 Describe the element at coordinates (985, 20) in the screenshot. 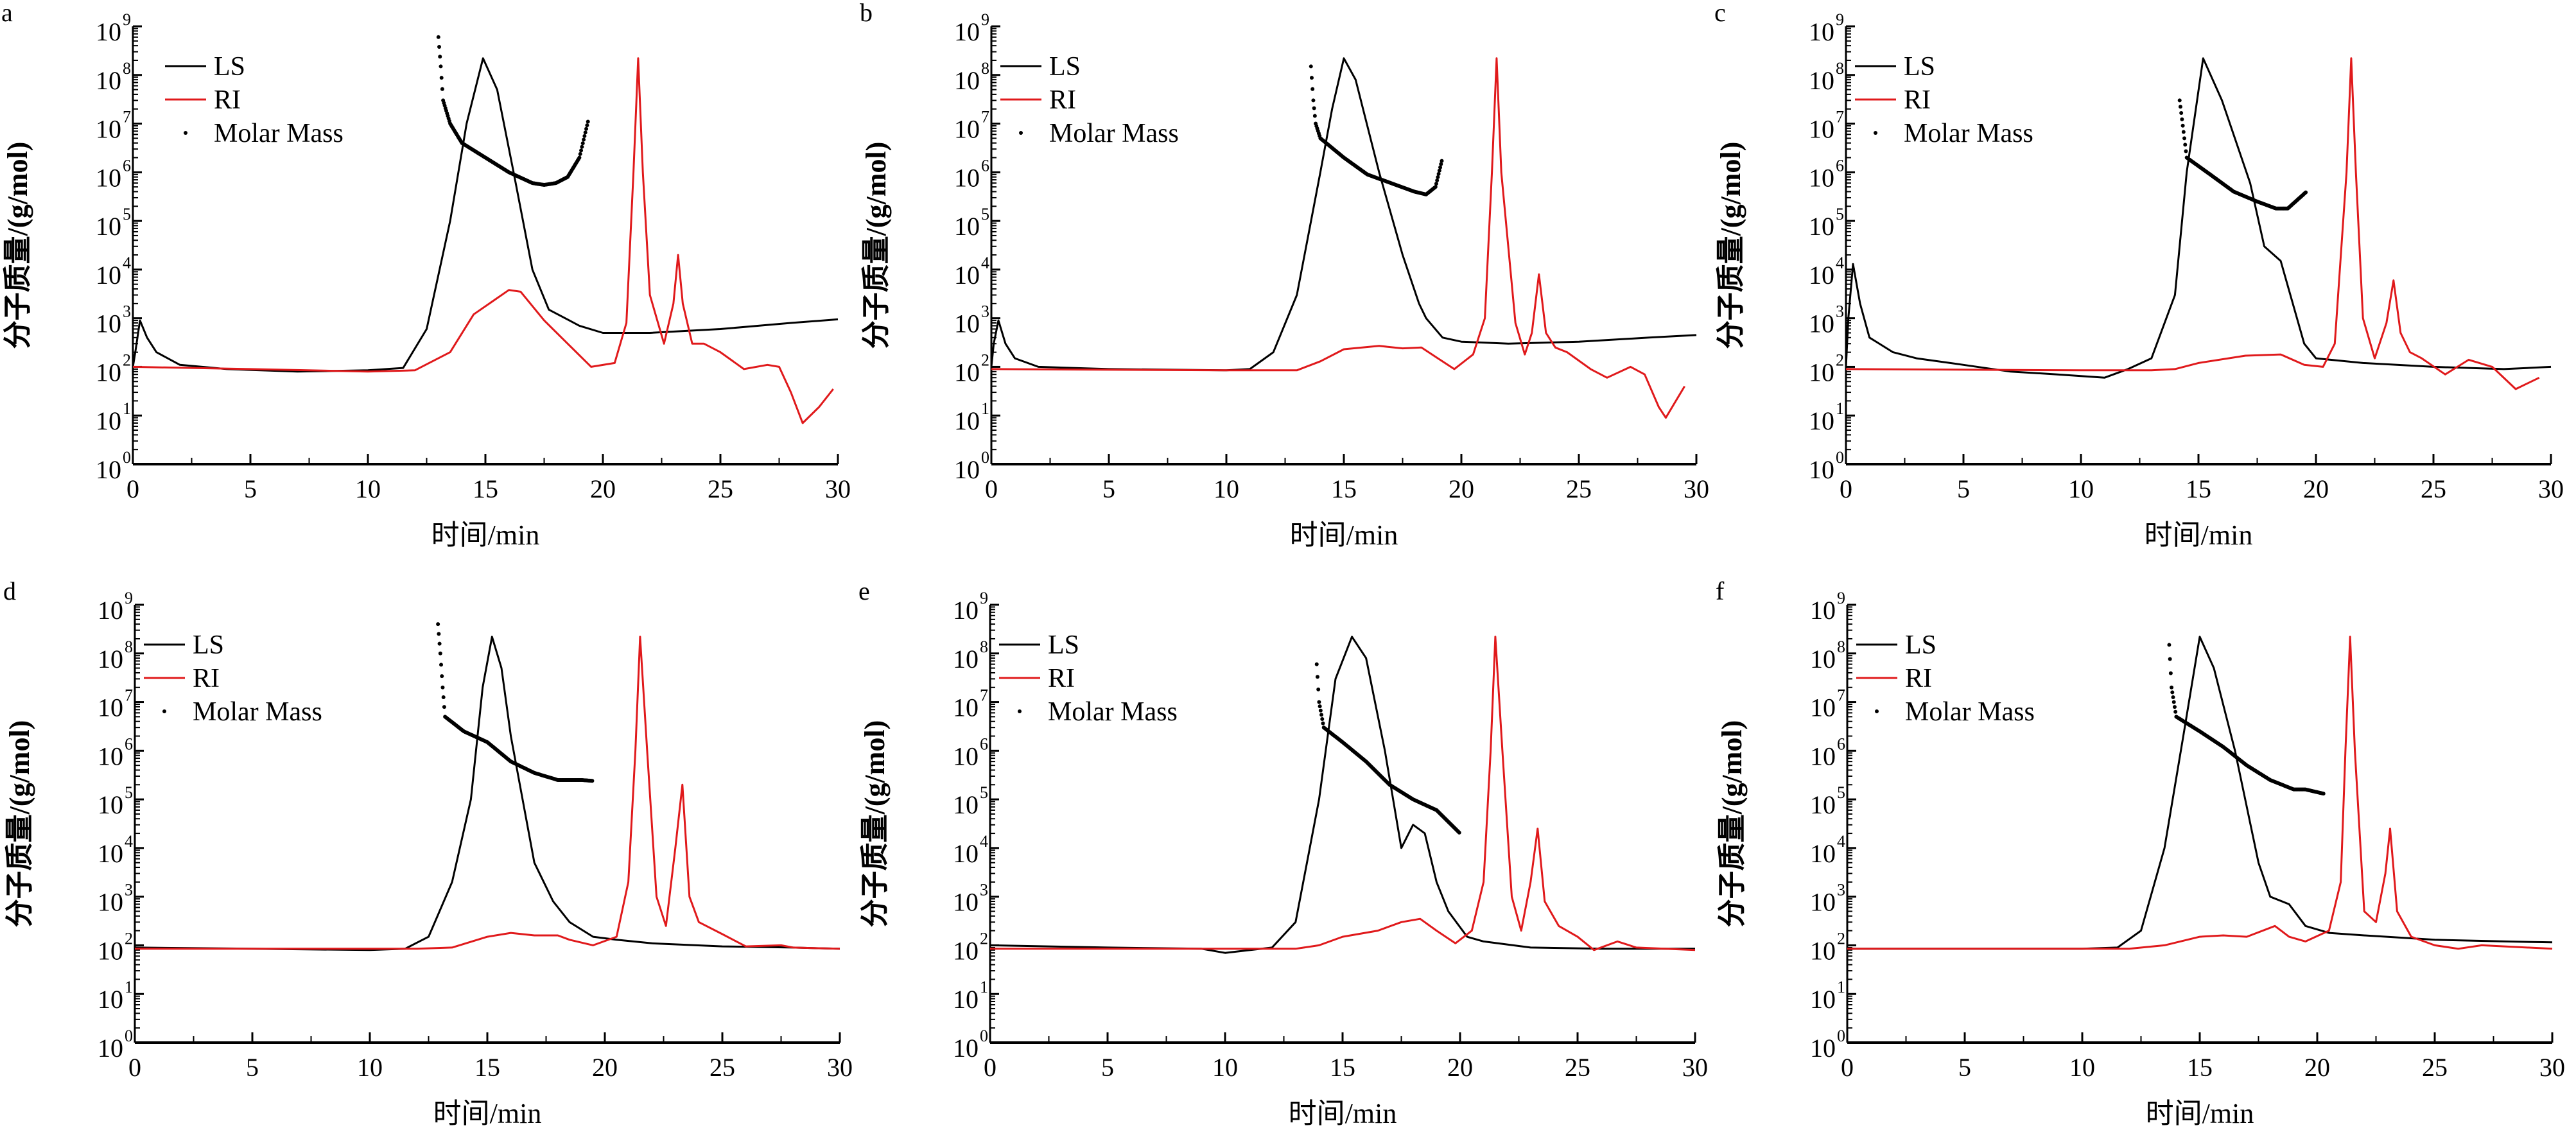

I see `y-tick-exponent: 9` at that location.